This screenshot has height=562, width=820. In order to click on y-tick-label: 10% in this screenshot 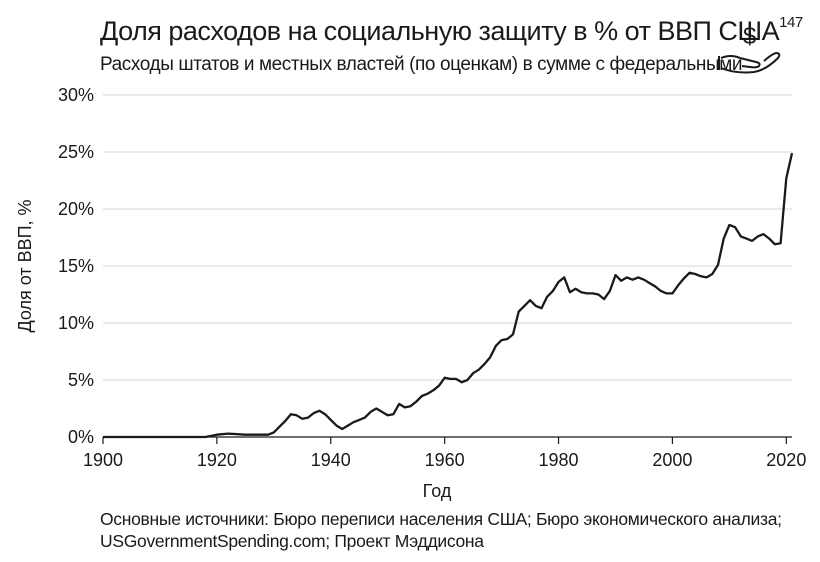, I will do `click(76, 323)`.